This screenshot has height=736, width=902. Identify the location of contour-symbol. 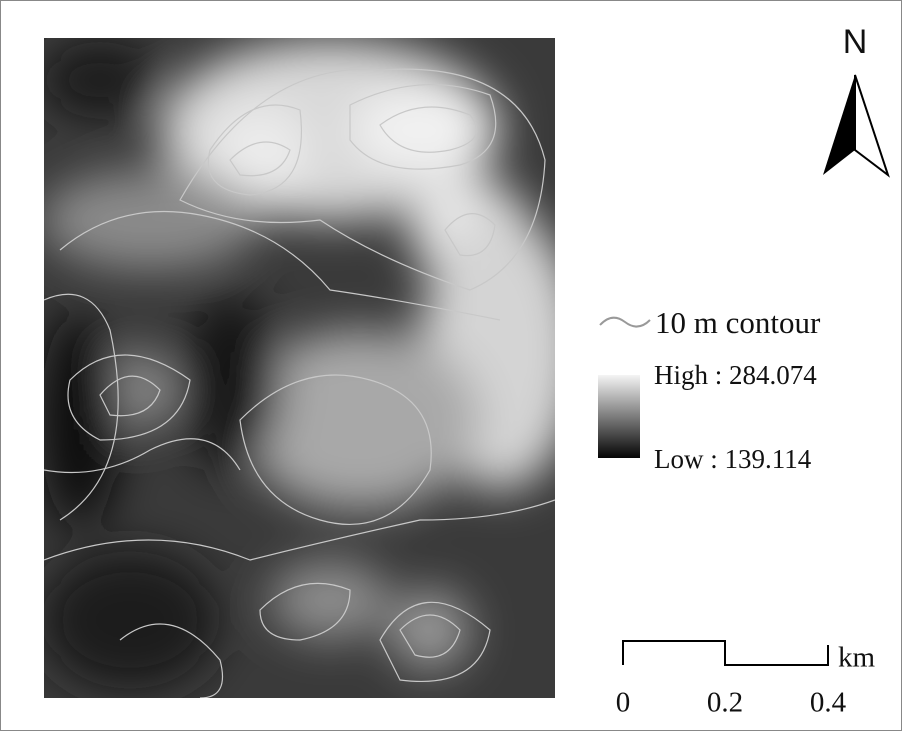
(625, 322).